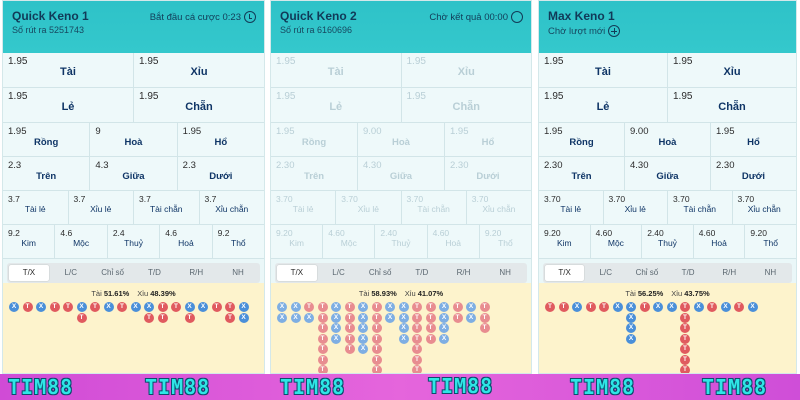  What do you see at coordinates (739, 307) in the screenshot?
I see `bead-column: T` at bounding box center [739, 307].